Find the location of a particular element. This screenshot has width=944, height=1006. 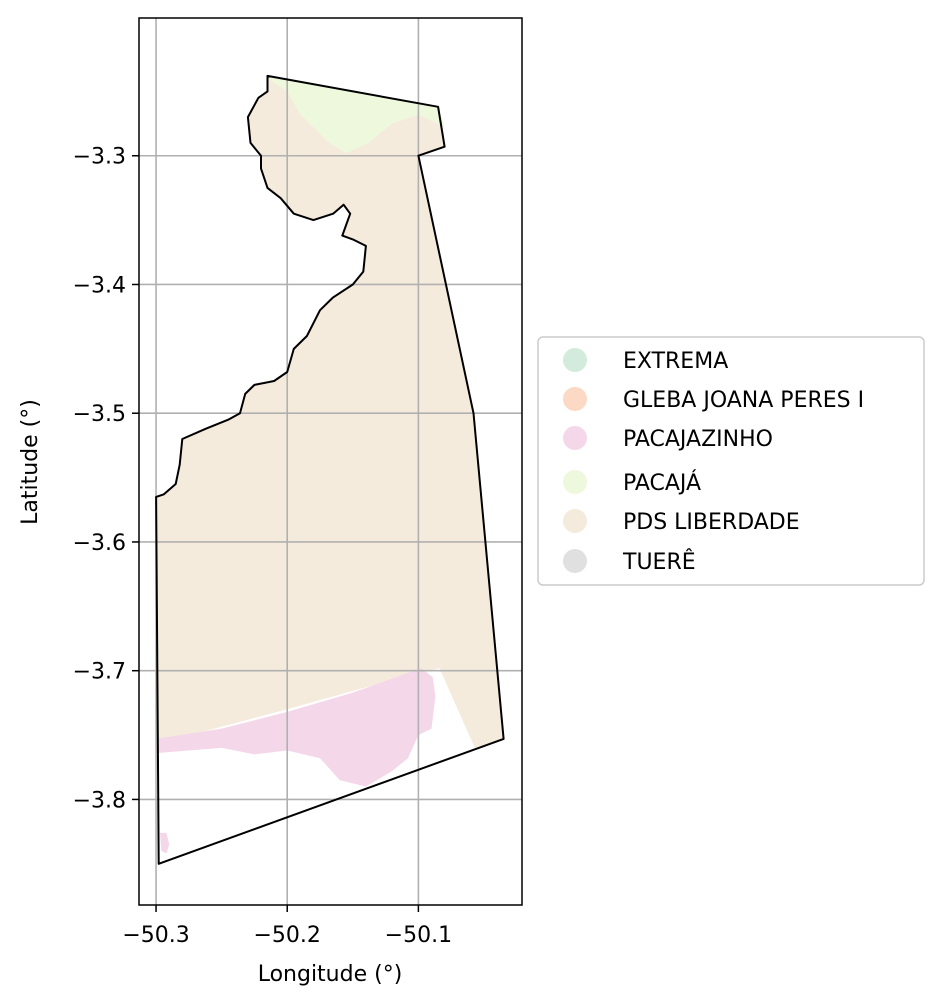

legend-item-gleba-joana-peres-i: GLEBA JOANA PERES I is located at coordinates (713, 400).